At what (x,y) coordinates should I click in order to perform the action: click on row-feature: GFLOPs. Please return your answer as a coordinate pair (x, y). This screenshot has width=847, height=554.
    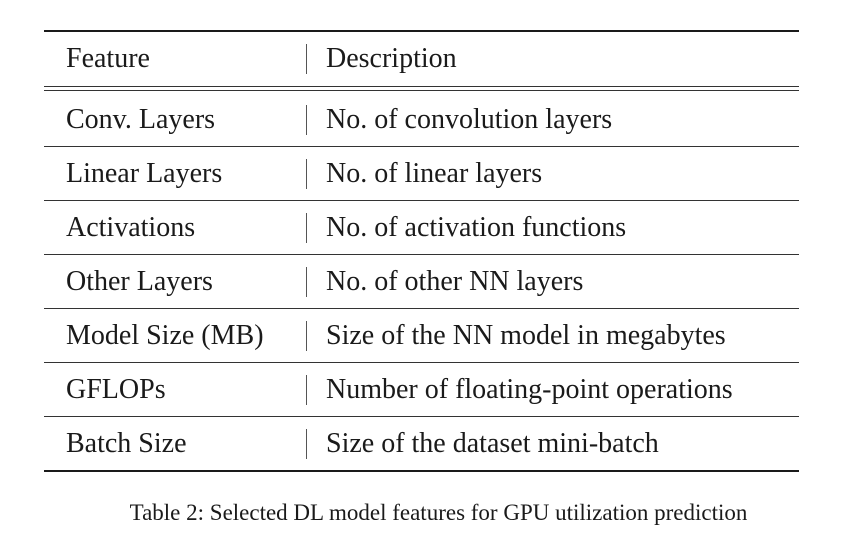
    Looking at the image, I should click on (116, 389).